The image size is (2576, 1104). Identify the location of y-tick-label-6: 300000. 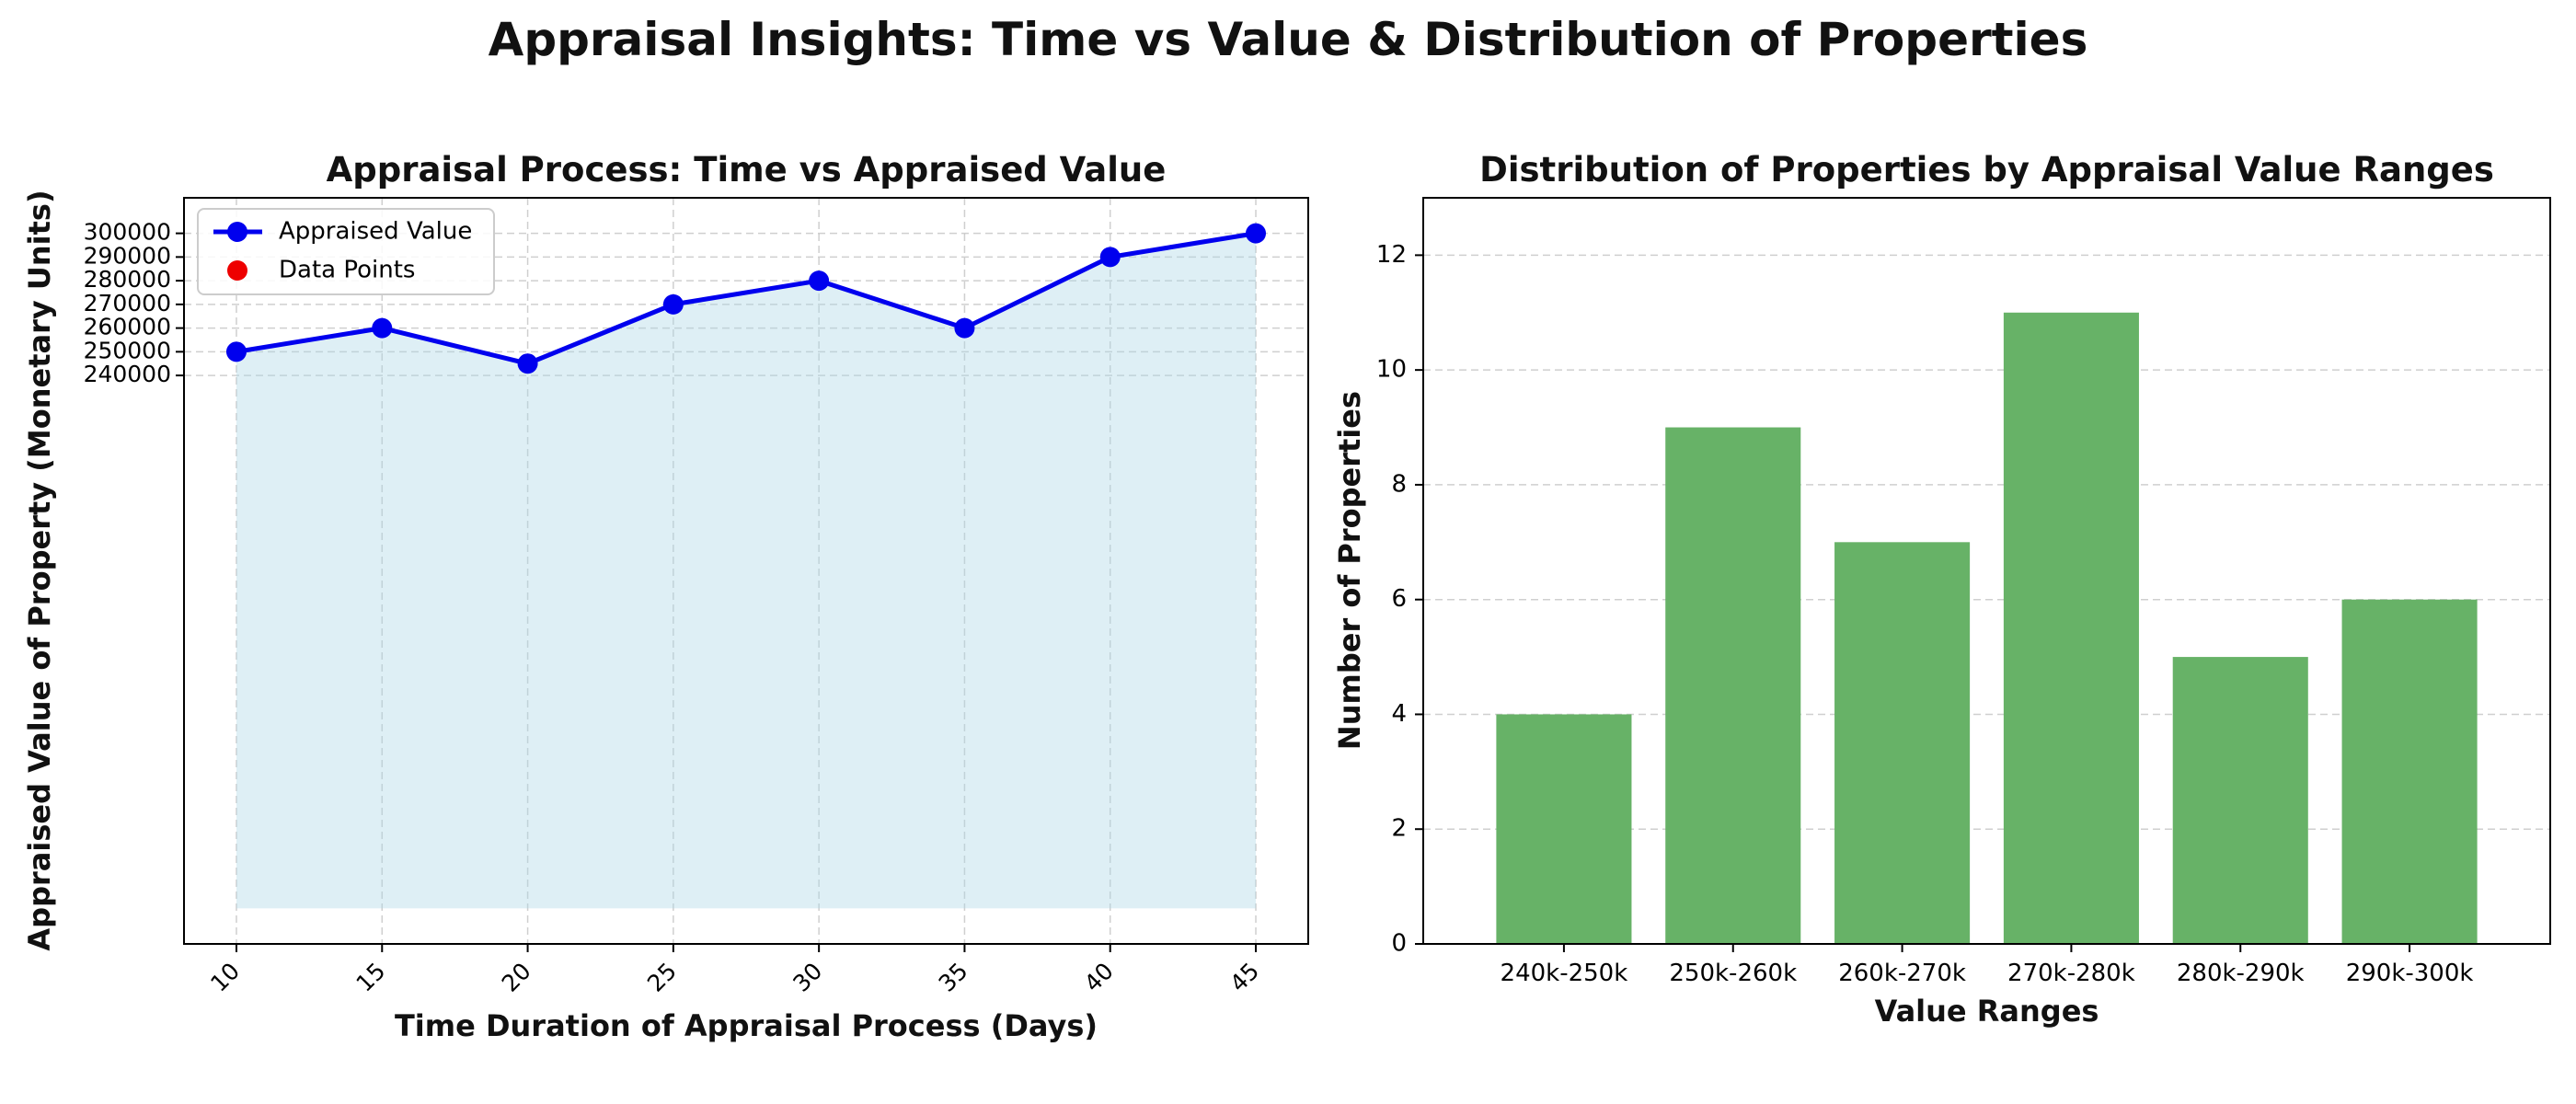
(127, 232).